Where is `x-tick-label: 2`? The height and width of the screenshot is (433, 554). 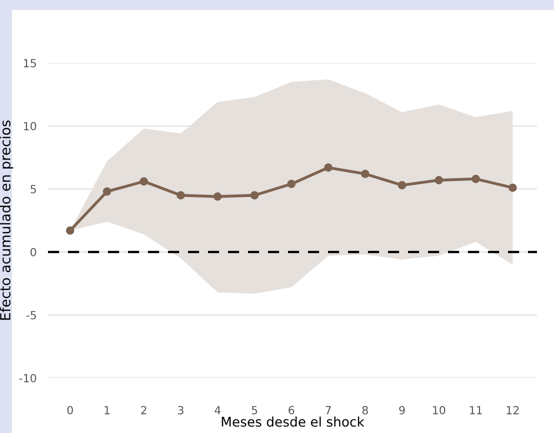
x-tick-label: 2 is located at coordinates (143, 410).